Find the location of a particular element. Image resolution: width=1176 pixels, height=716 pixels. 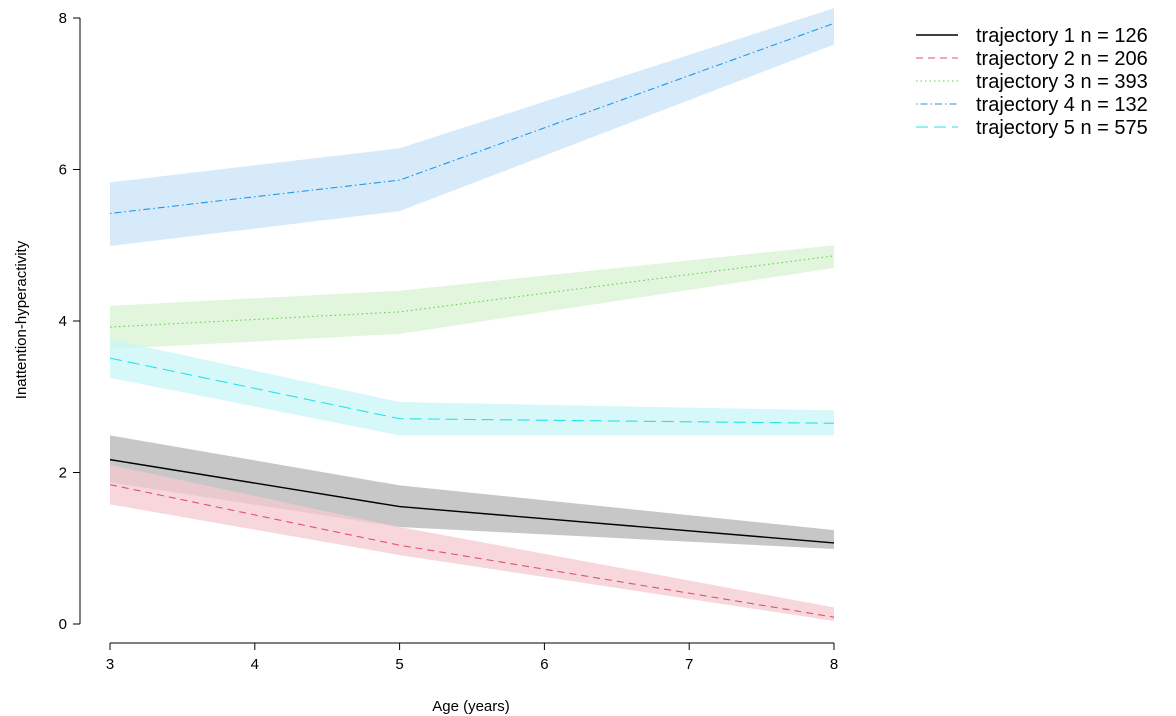

legend-item: trajectory 4 n = 132 is located at coordinates (1032, 105).